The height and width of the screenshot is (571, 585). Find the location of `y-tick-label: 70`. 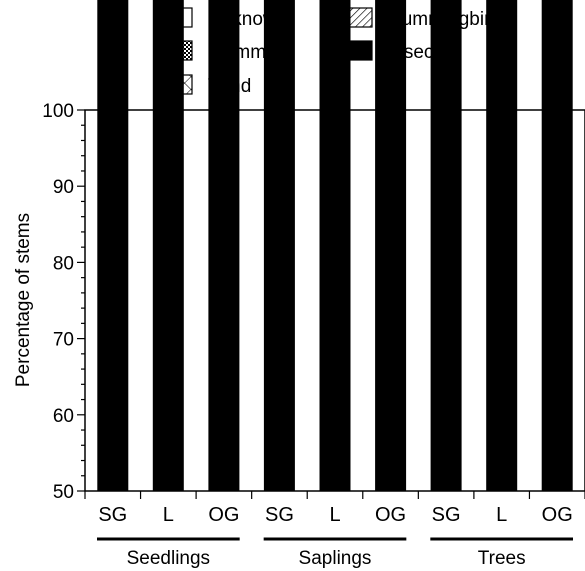

y-tick-label: 70 is located at coordinates (63, 340).